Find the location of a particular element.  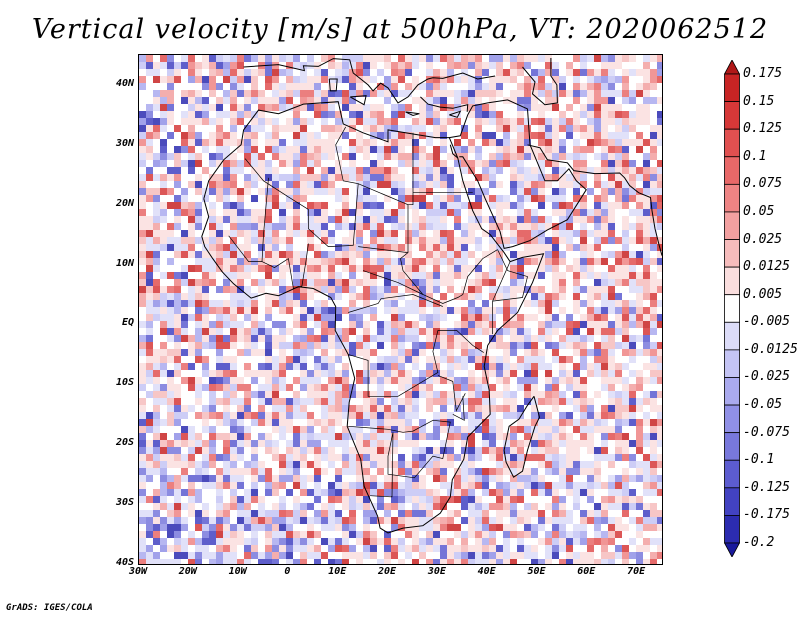

lat-label-10s: 10S is located at coordinates (124, 383).